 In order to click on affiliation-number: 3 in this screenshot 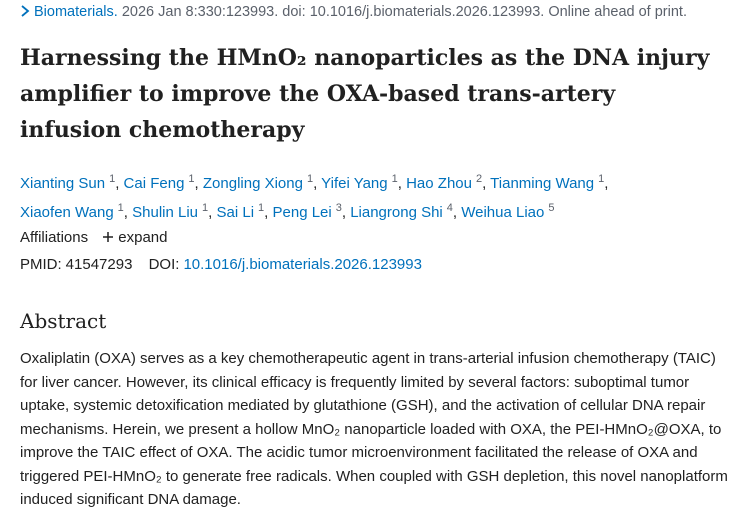, I will do `click(338, 208)`.